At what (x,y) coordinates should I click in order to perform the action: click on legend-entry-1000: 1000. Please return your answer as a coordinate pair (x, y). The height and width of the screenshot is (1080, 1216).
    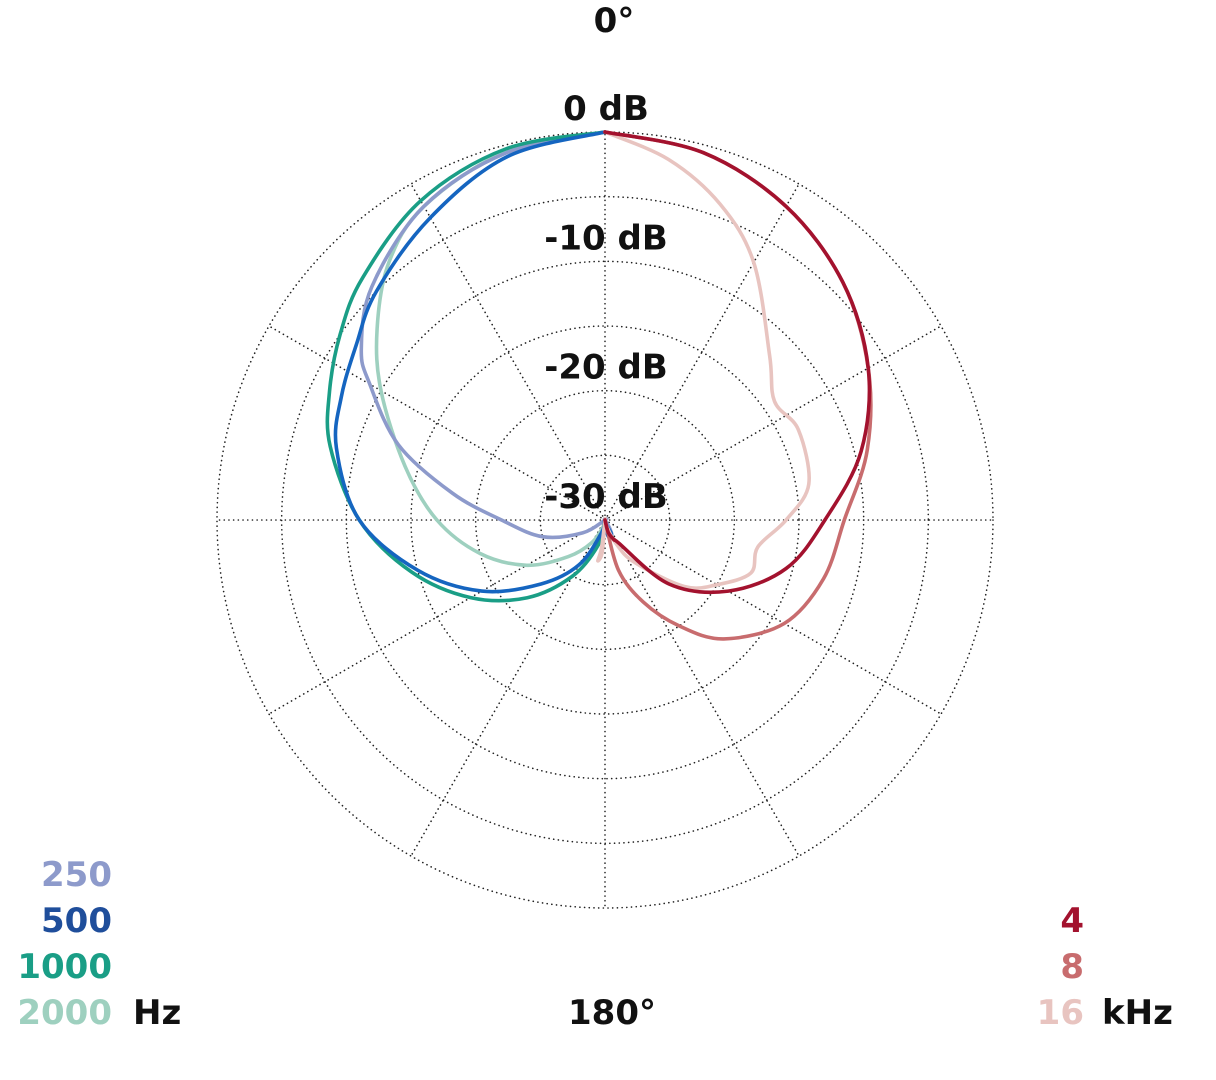
    Looking at the image, I should click on (64, 967).